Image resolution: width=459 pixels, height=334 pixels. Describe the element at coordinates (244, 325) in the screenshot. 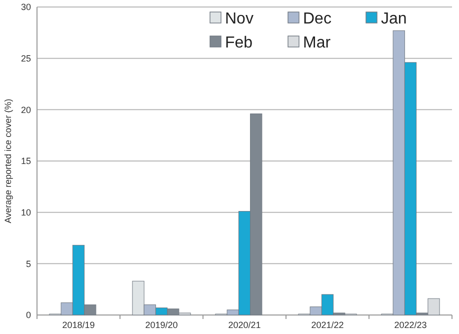

I see `x-tick-label: 2020/21` at that location.